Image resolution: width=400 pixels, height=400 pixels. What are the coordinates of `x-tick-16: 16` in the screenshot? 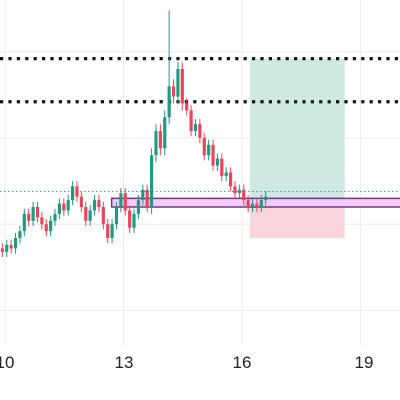 It's located at (242, 362).